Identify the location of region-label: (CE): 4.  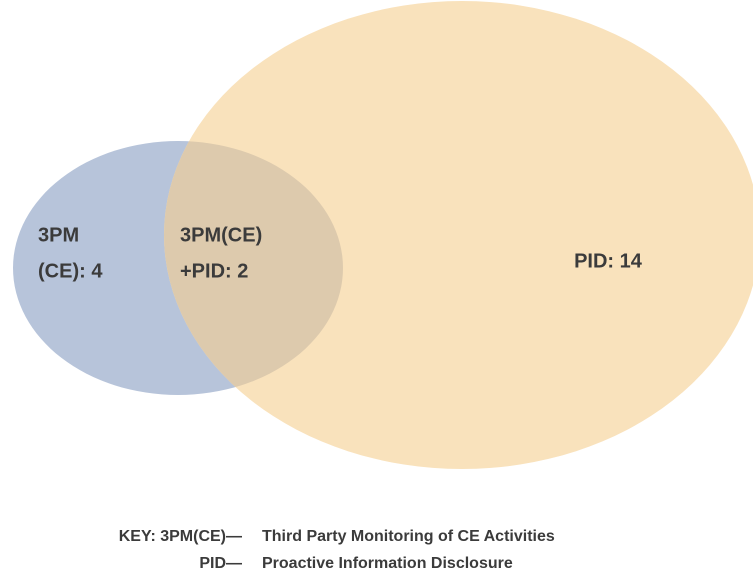
(70, 271).